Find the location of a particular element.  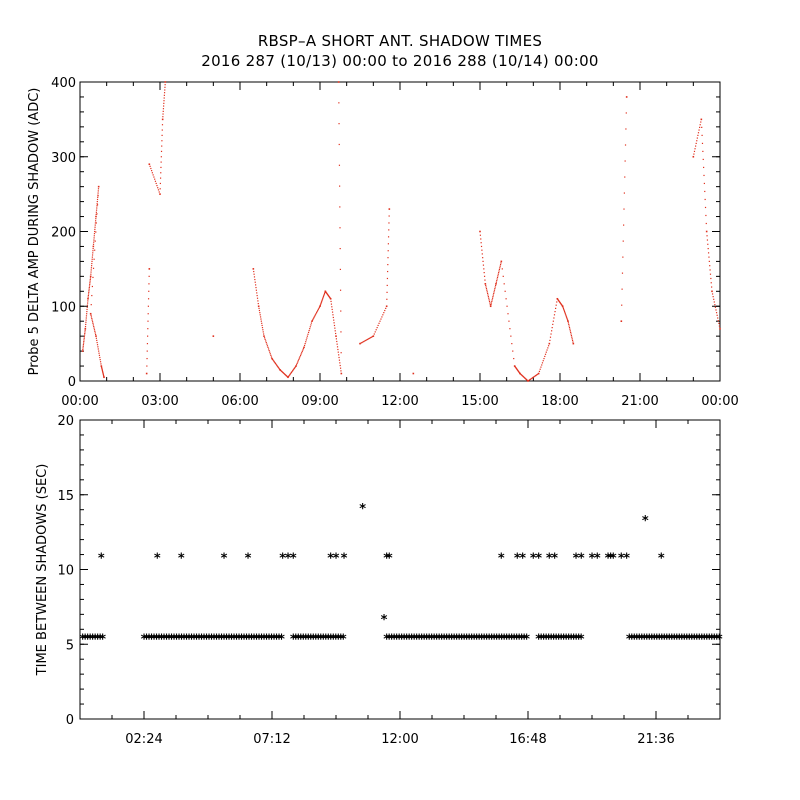

y-tick-label: 0 is located at coordinates (70, 720).